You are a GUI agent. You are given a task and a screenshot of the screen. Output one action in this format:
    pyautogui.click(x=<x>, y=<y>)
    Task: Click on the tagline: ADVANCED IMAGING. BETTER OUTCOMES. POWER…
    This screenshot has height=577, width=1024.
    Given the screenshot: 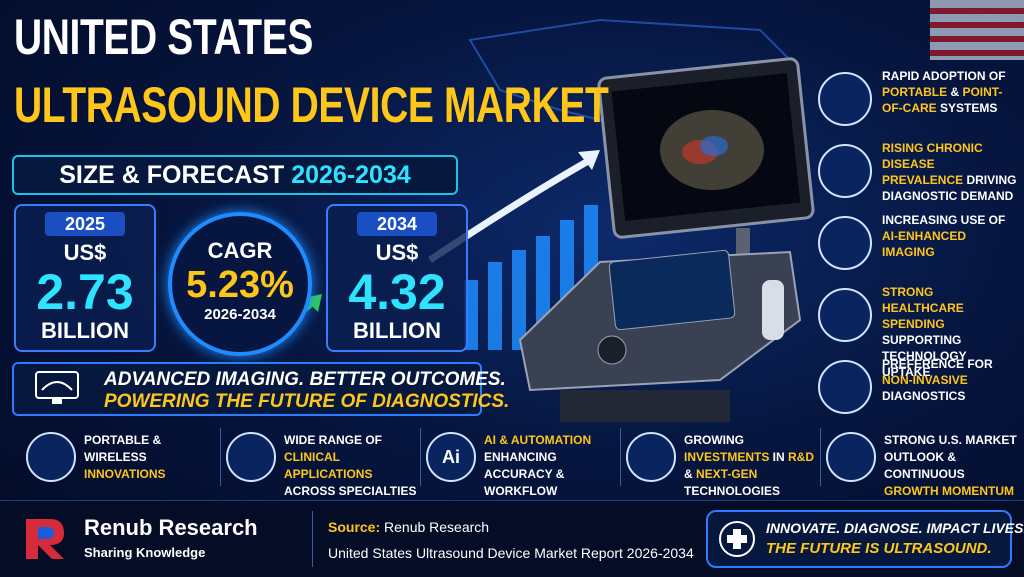 What is the action you would take?
    pyautogui.click(x=260, y=389)
    